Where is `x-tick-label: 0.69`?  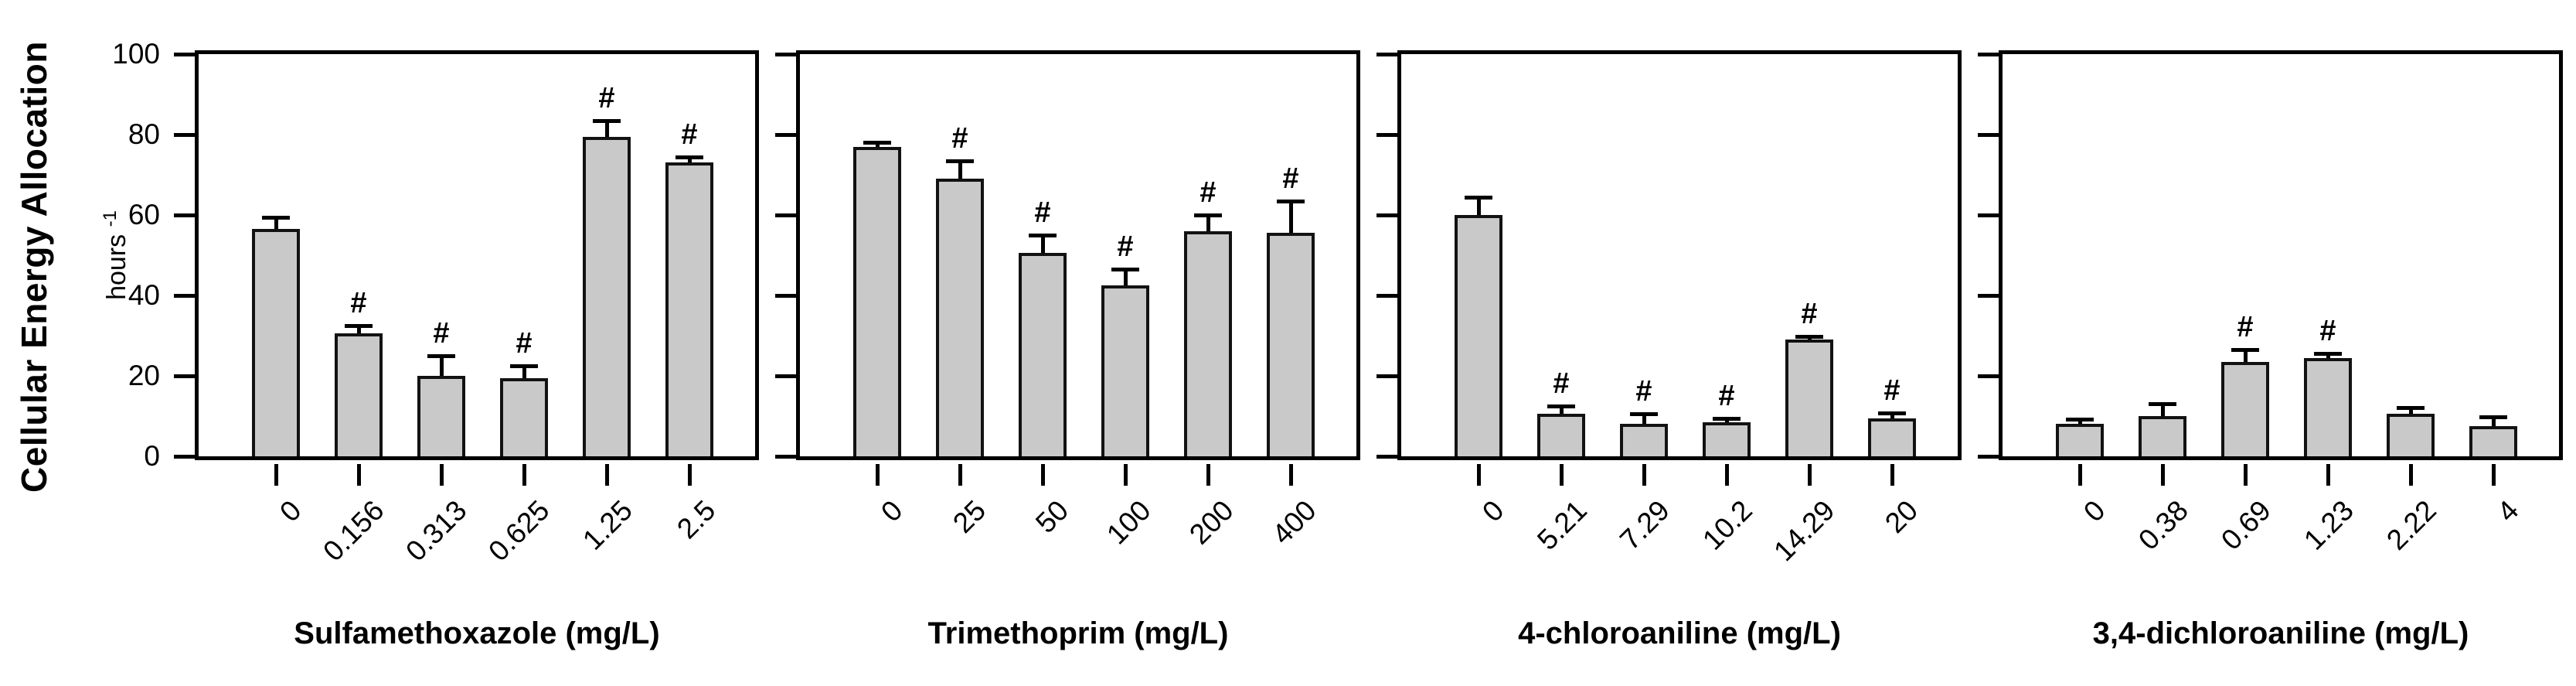
x-tick-label: 0.69 is located at coordinates (2246, 525).